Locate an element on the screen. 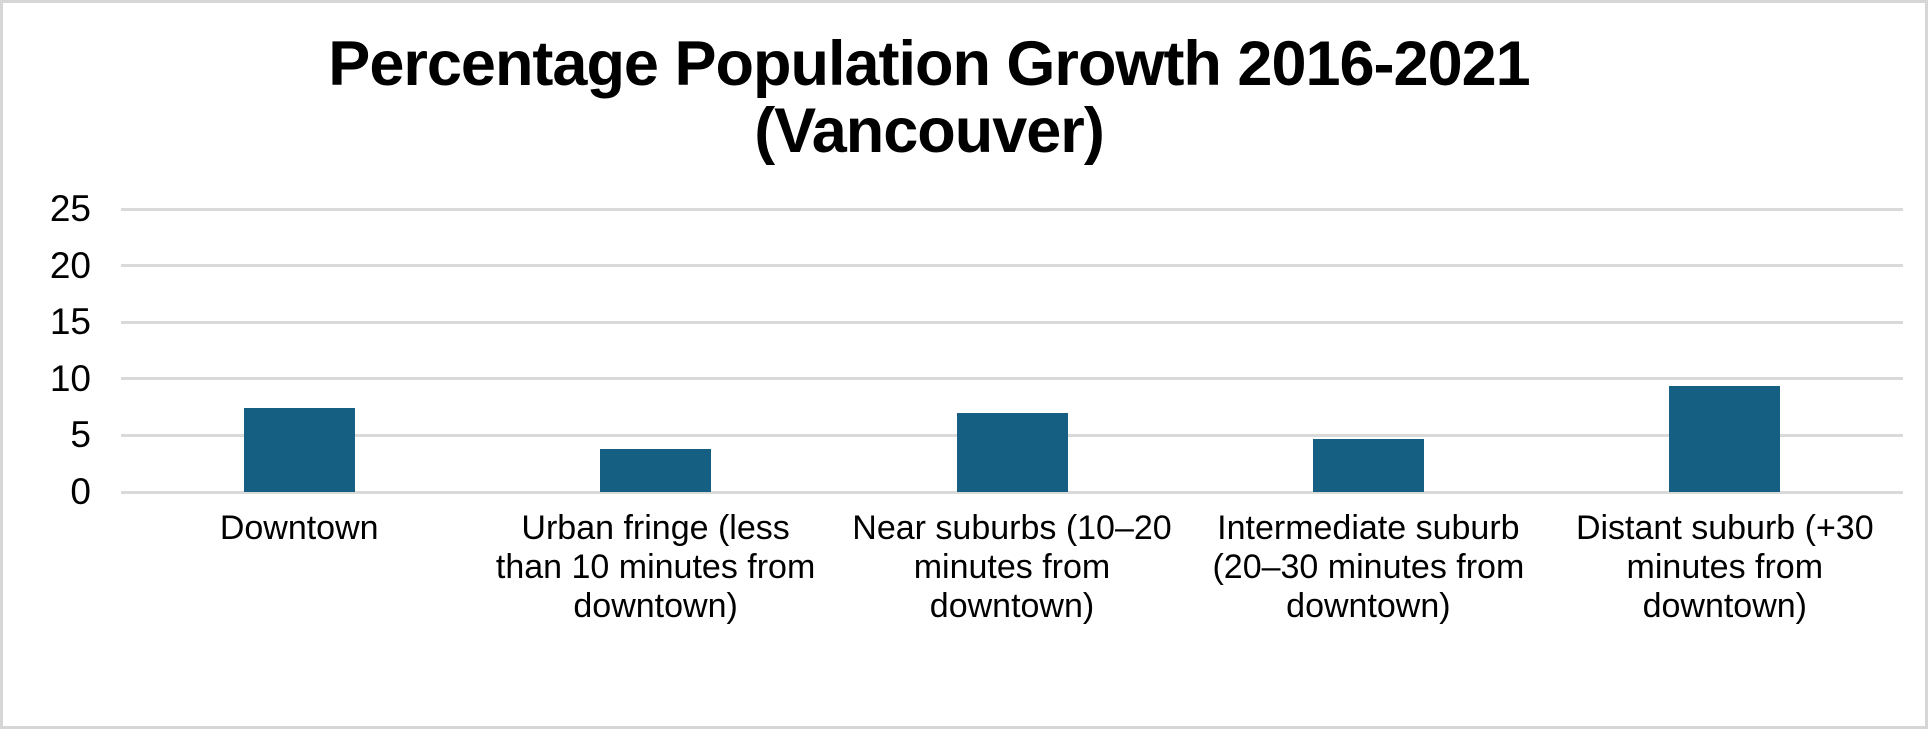 The image size is (1928, 729). y-axis-tick-label-10: 10 is located at coordinates (70, 378).